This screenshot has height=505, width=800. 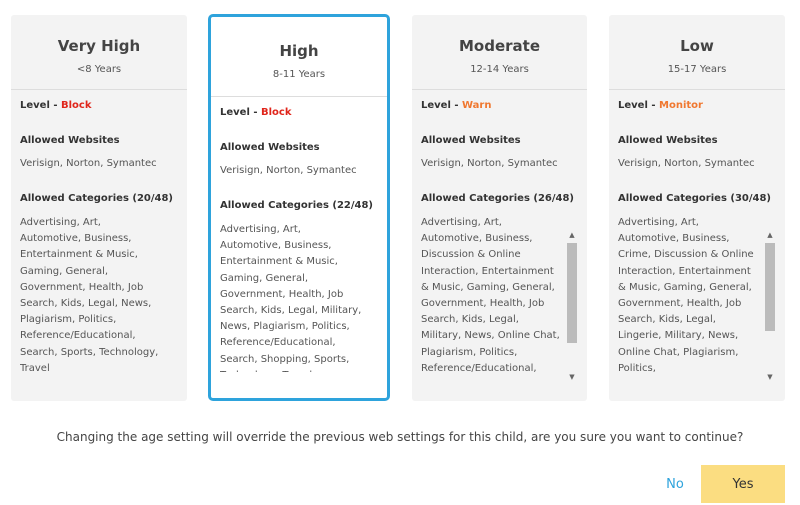 What do you see at coordinates (499, 46) in the screenshot?
I see `card-title: Moderate` at bounding box center [499, 46].